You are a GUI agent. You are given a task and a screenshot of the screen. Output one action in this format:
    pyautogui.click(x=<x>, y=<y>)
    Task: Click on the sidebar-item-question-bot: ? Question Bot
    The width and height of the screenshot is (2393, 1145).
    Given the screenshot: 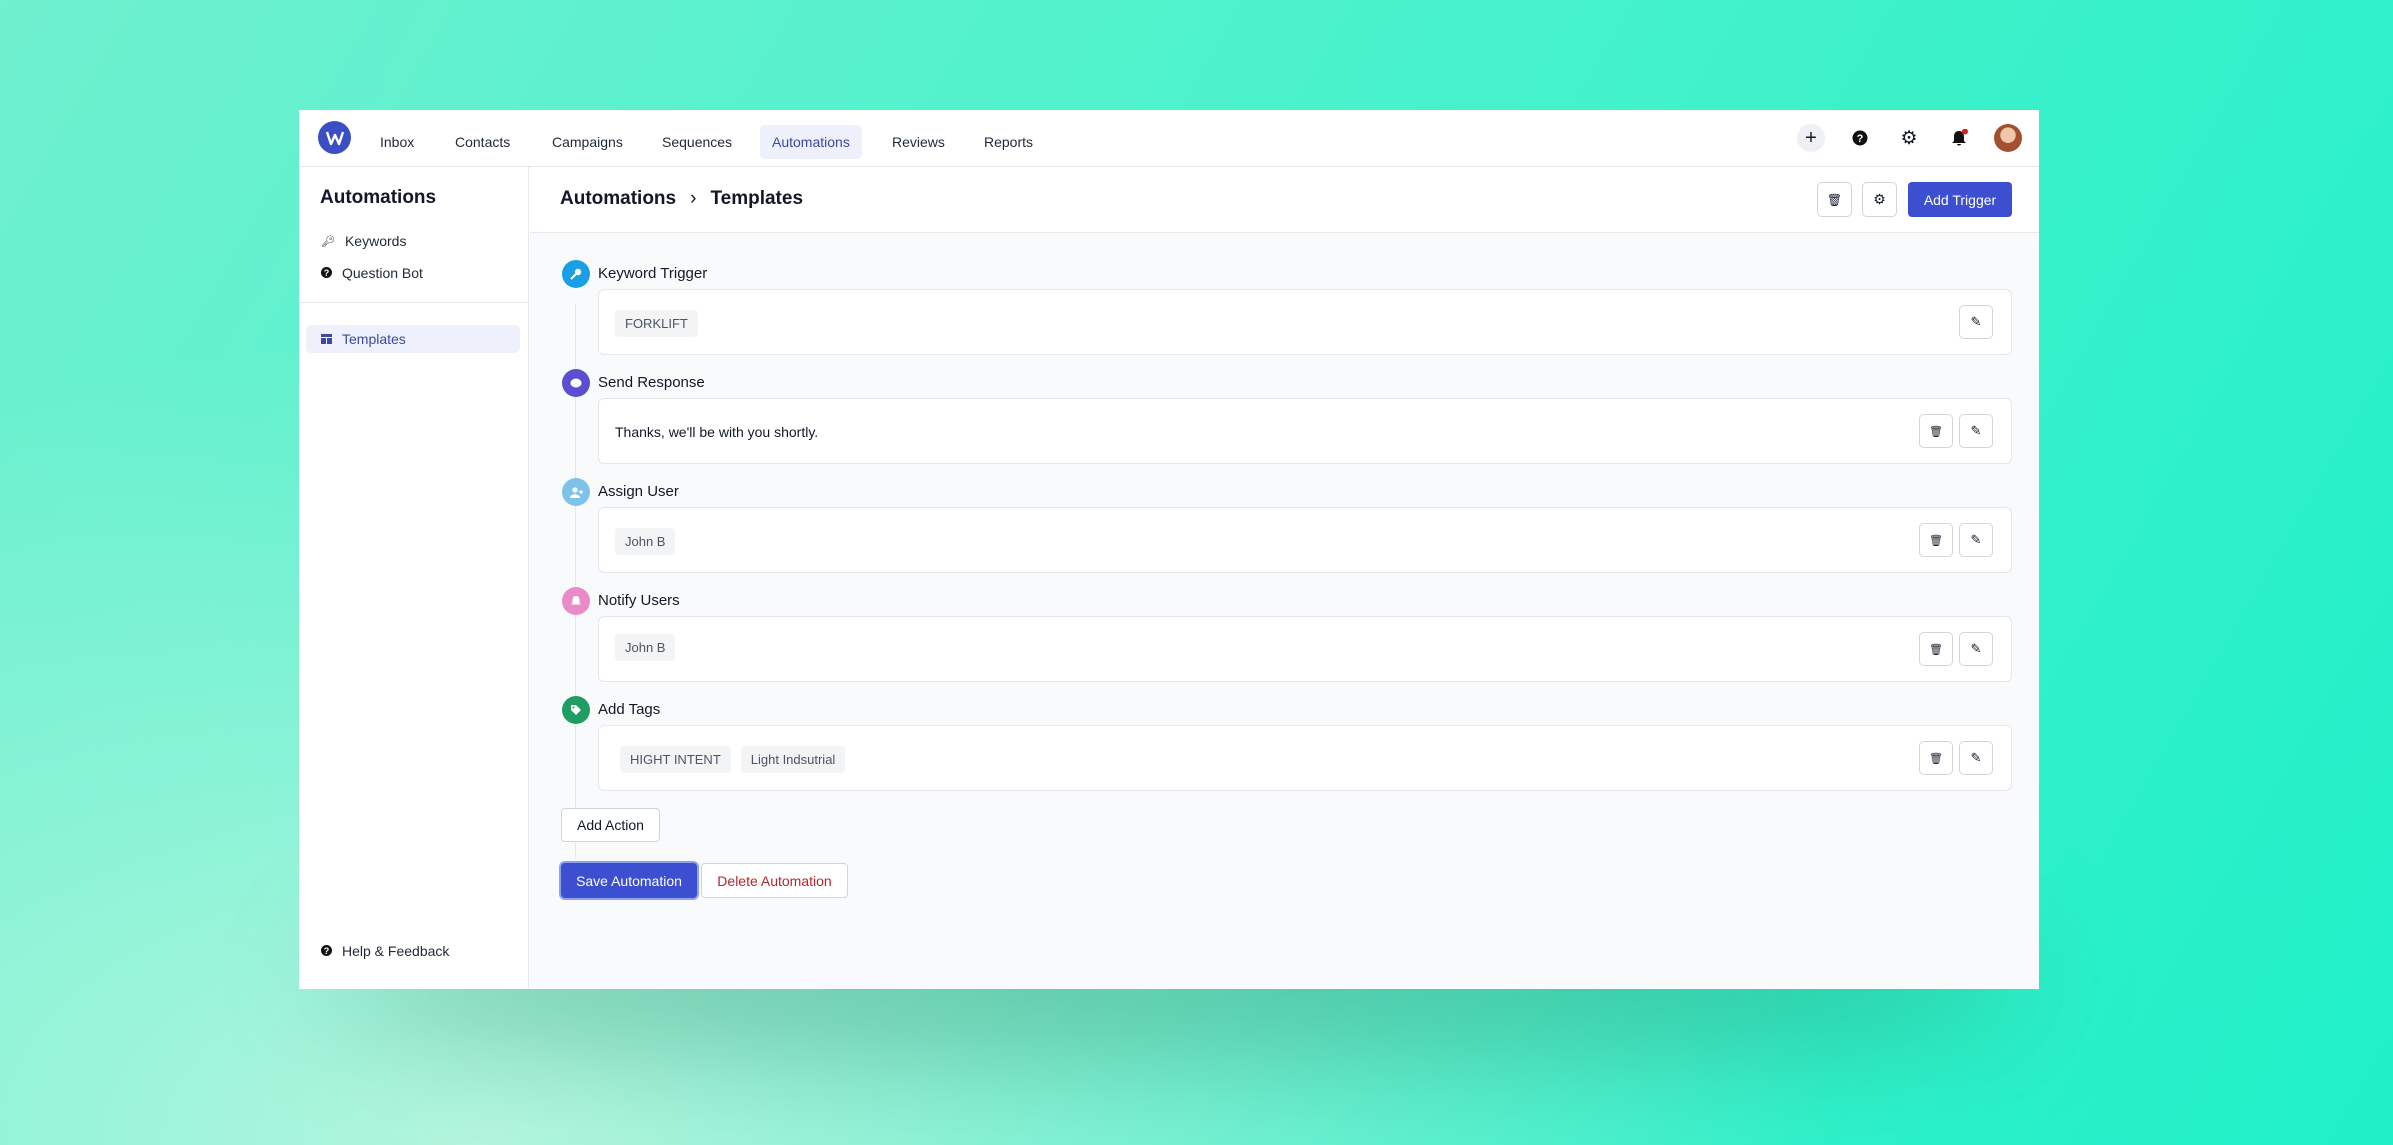 What is the action you would take?
    pyautogui.click(x=413, y=273)
    